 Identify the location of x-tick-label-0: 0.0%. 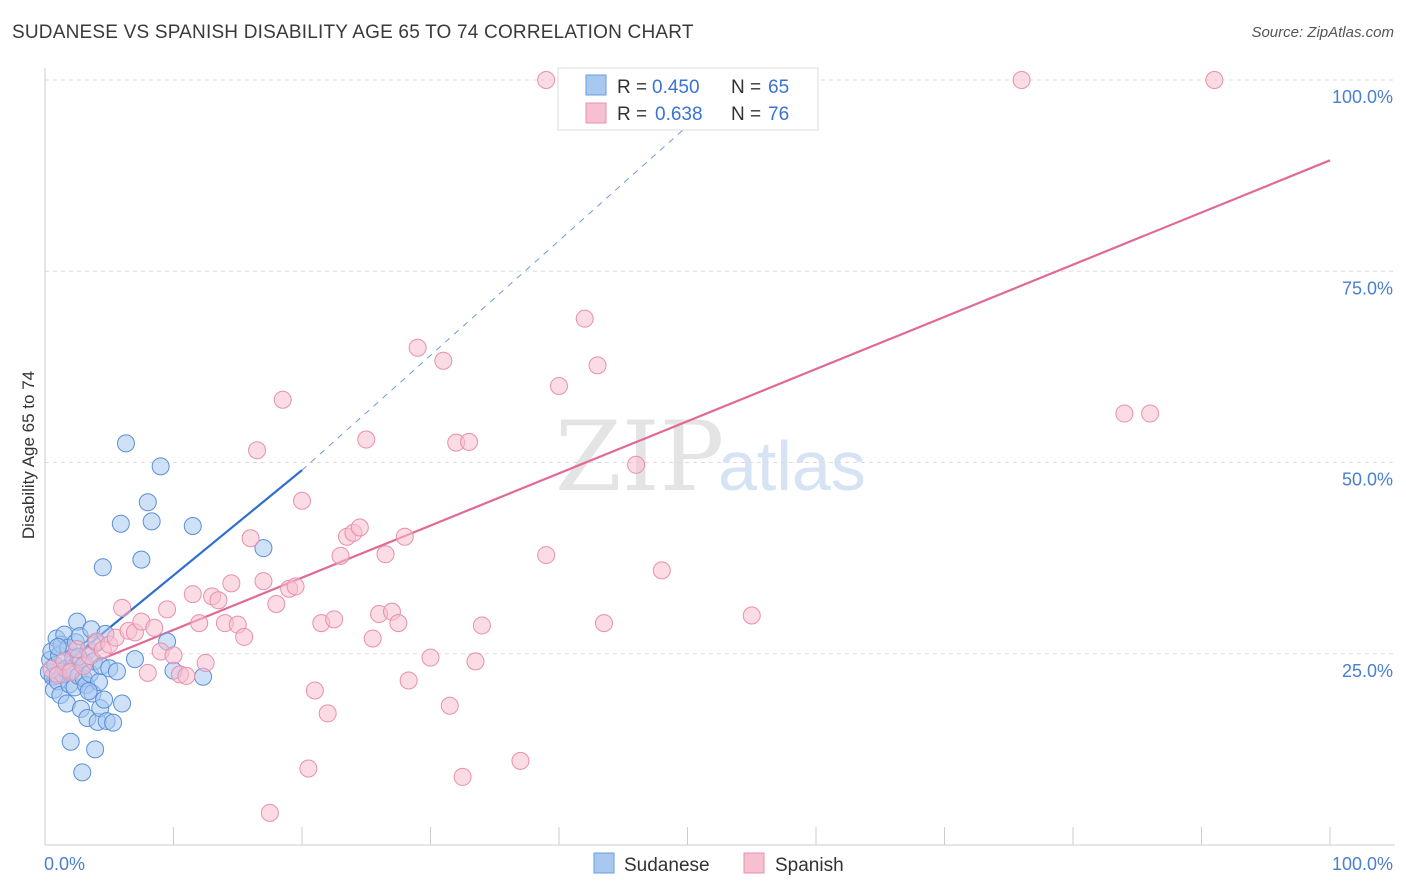
(64, 864).